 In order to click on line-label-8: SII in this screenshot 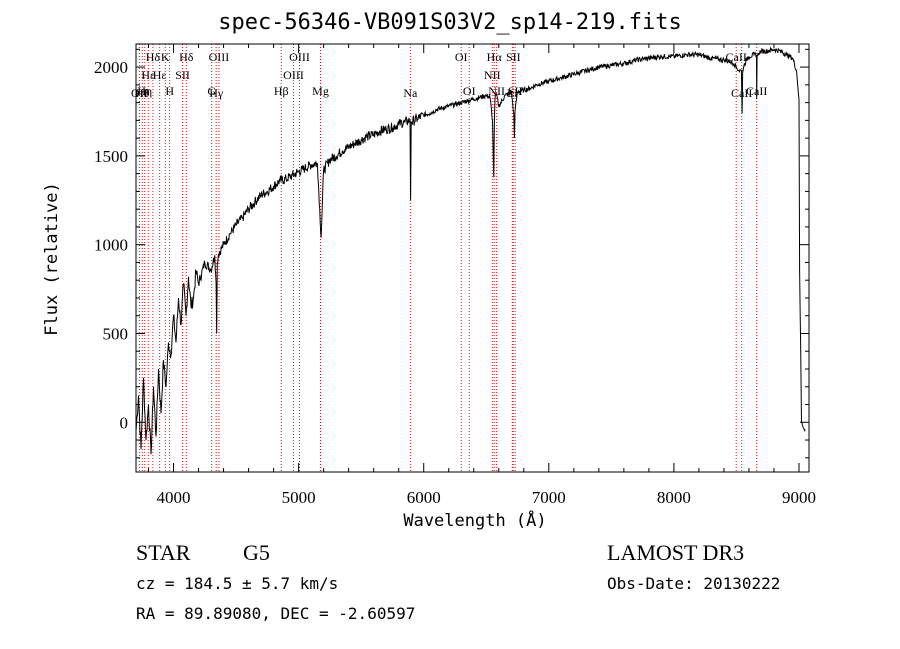, I will do `click(182, 75)`.